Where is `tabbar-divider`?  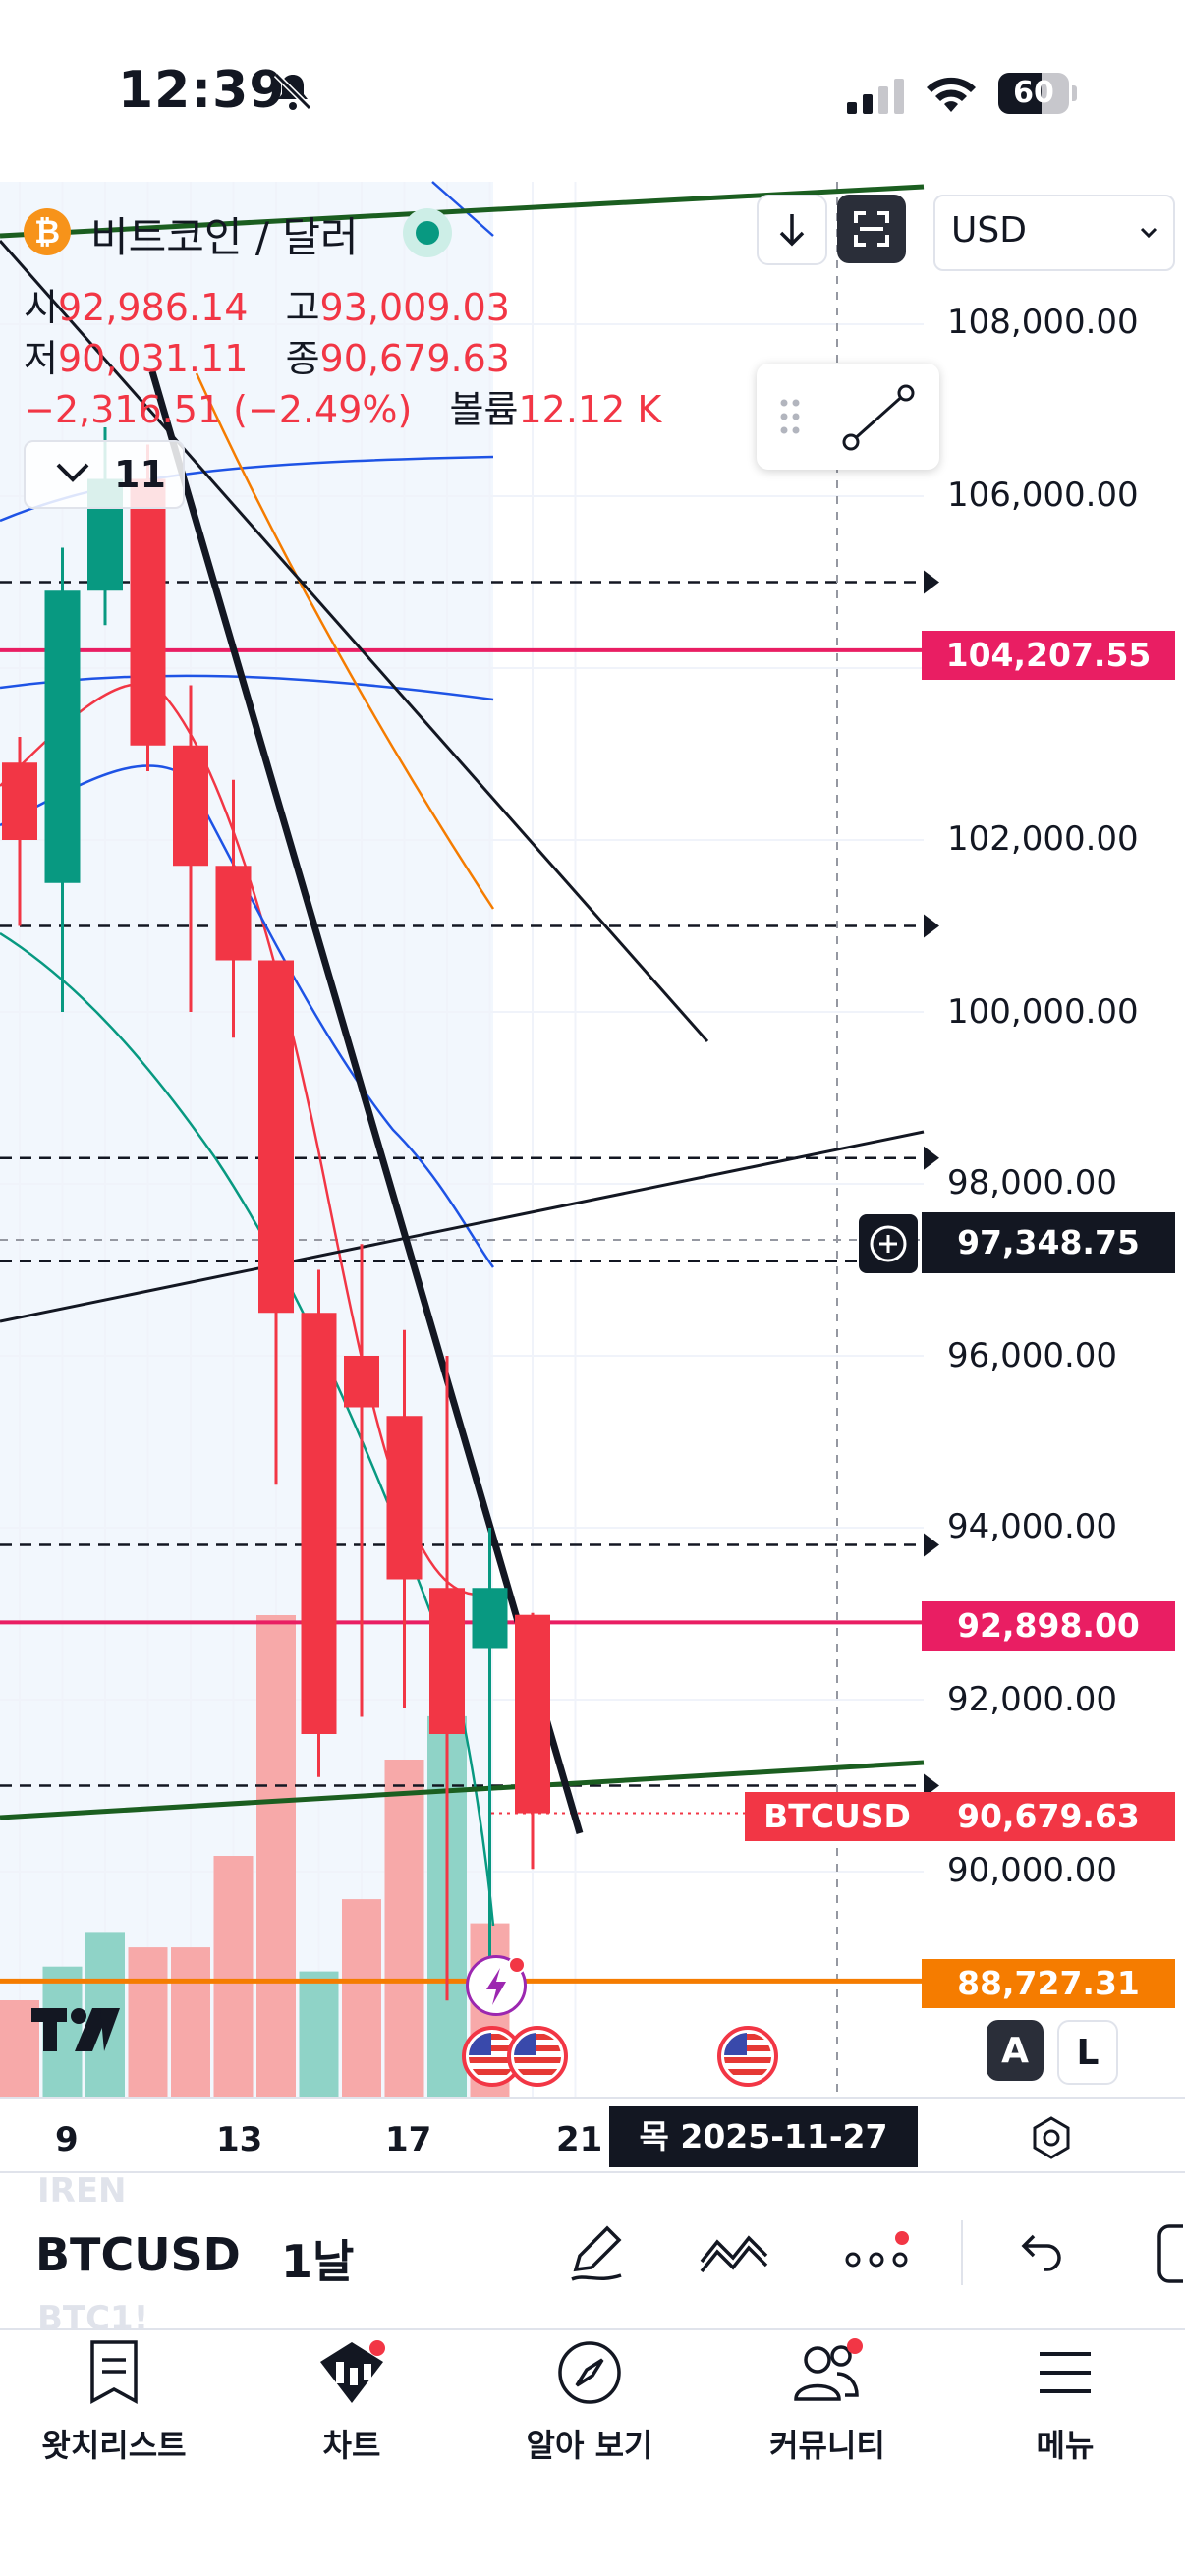
tabbar-divider is located at coordinates (592, 2329).